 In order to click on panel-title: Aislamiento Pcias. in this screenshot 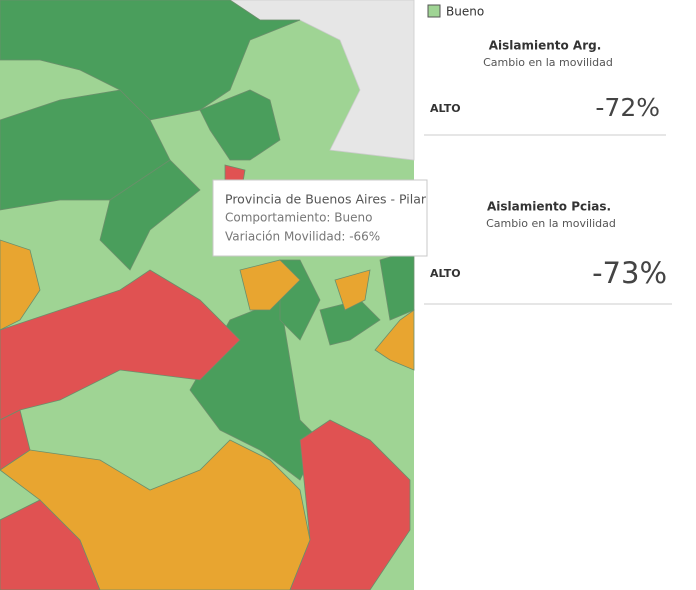, I will do `click(549, 207)`.